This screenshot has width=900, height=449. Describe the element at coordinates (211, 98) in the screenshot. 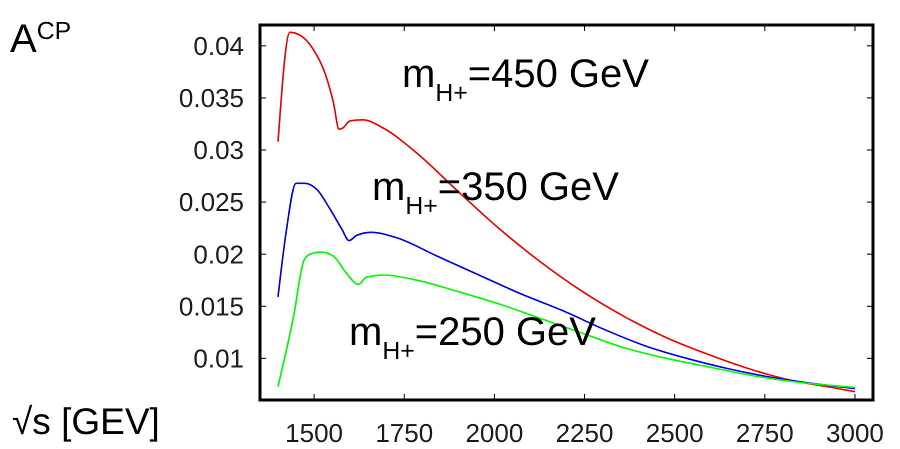

I see `y-tick-label: 0.035` at that location.